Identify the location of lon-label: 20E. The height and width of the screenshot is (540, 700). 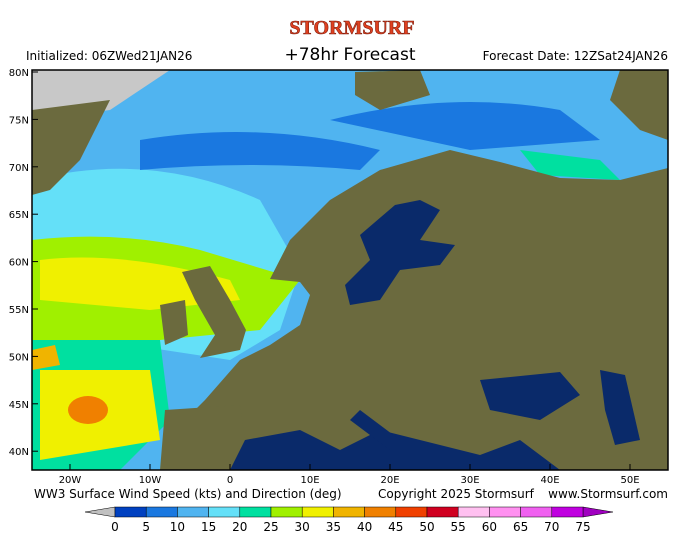
(389, 480).